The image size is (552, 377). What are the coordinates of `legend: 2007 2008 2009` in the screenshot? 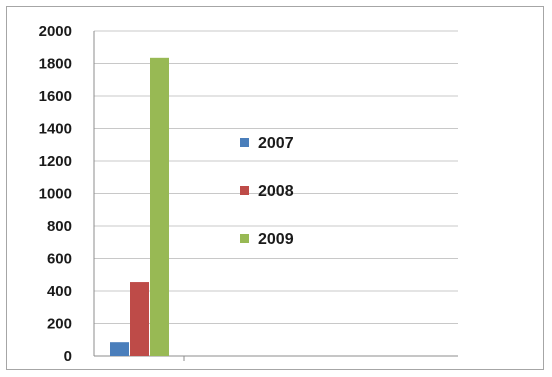 It's located at (267, 191).